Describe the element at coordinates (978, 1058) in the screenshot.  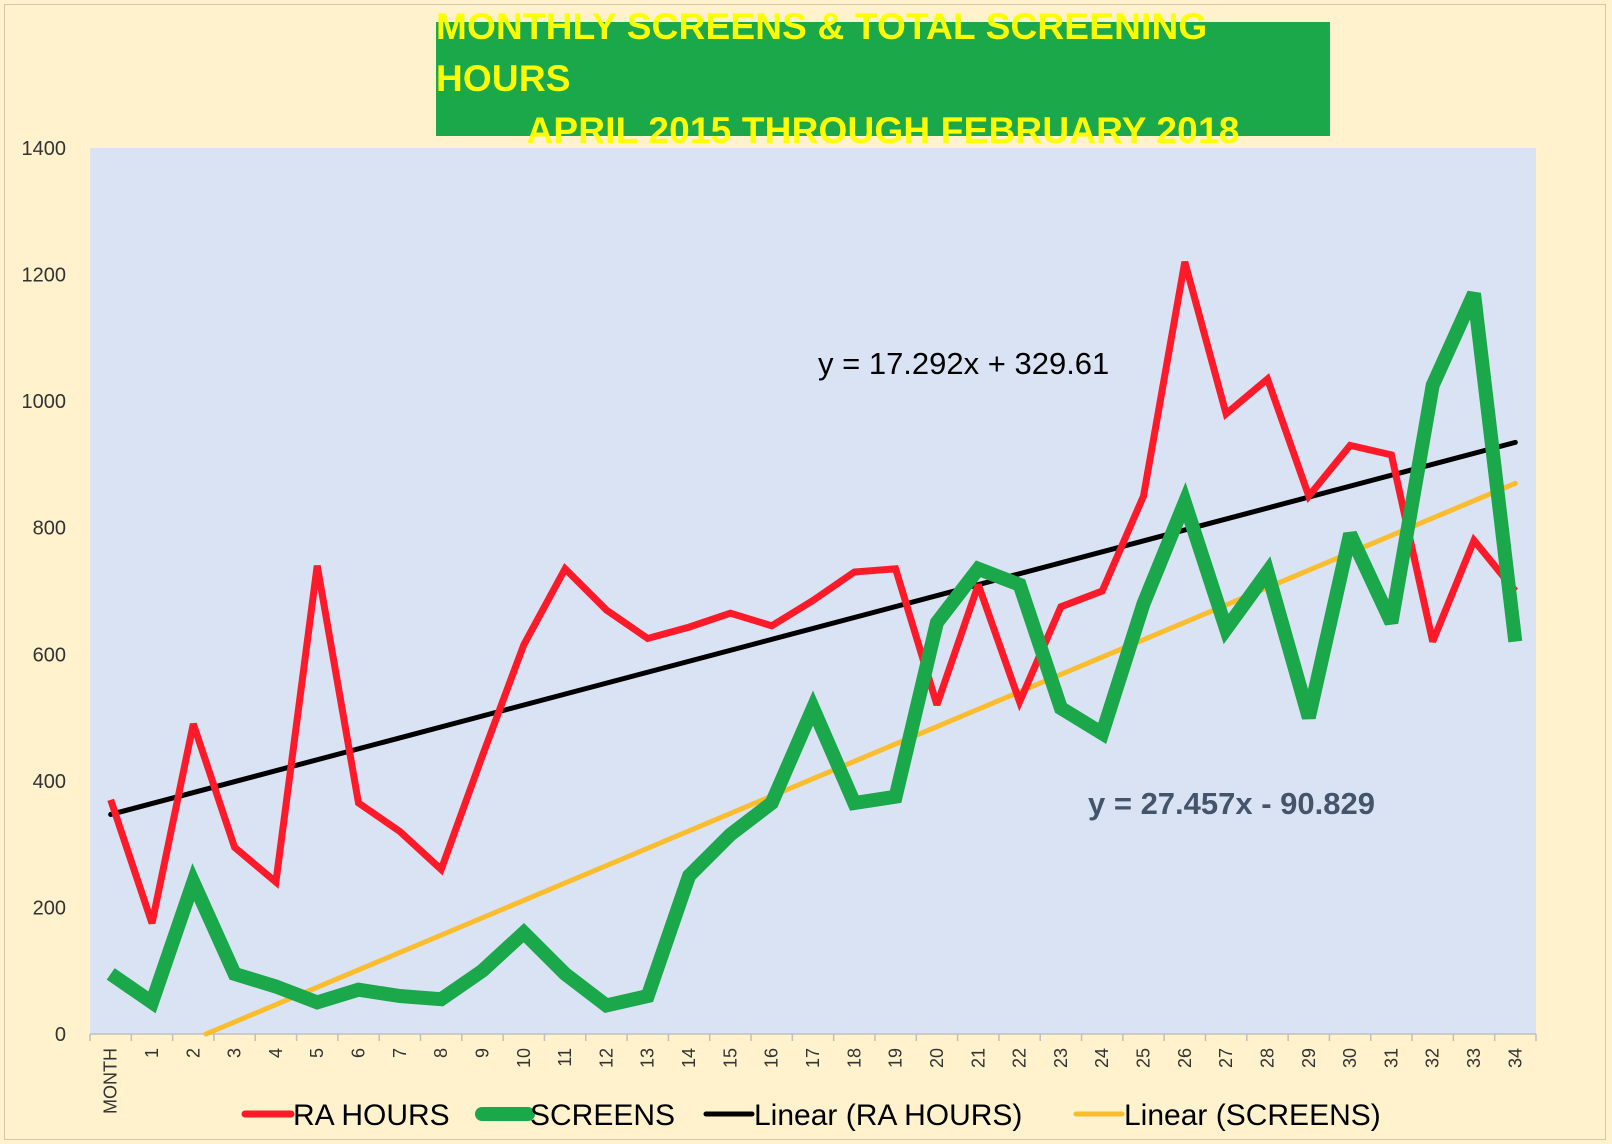
I see `x-tick-label: 21` at that location.